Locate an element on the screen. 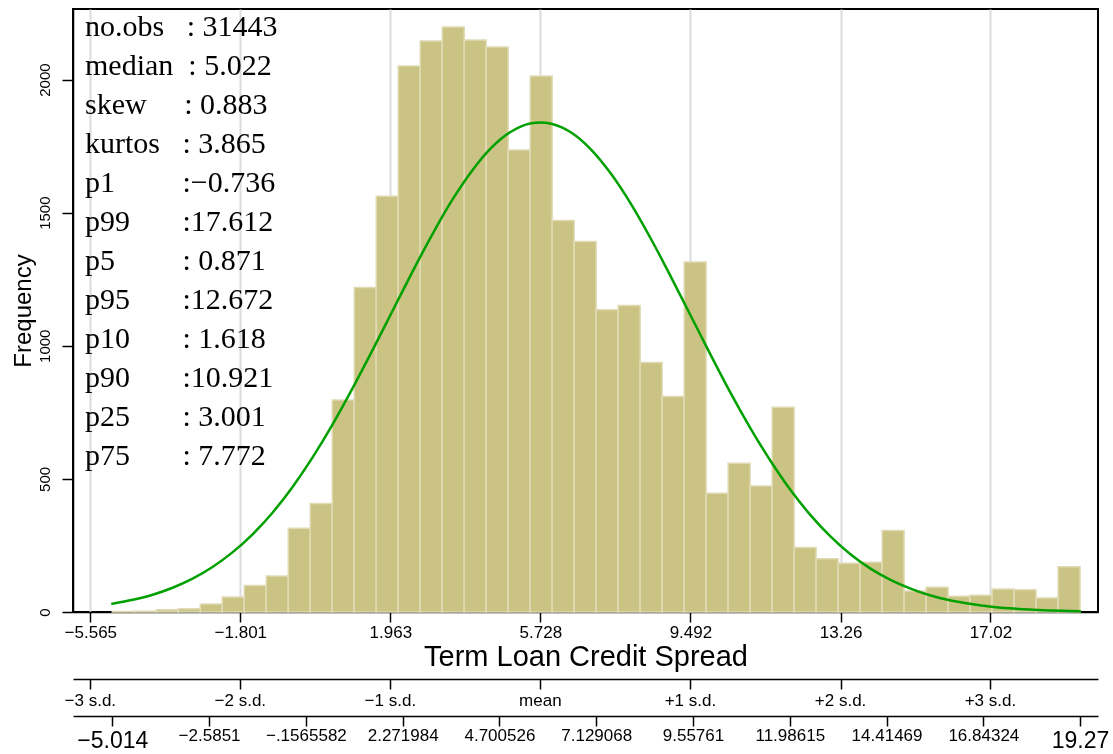  x2-tick-label: 2.271984 is located at coordinates (403, 735).